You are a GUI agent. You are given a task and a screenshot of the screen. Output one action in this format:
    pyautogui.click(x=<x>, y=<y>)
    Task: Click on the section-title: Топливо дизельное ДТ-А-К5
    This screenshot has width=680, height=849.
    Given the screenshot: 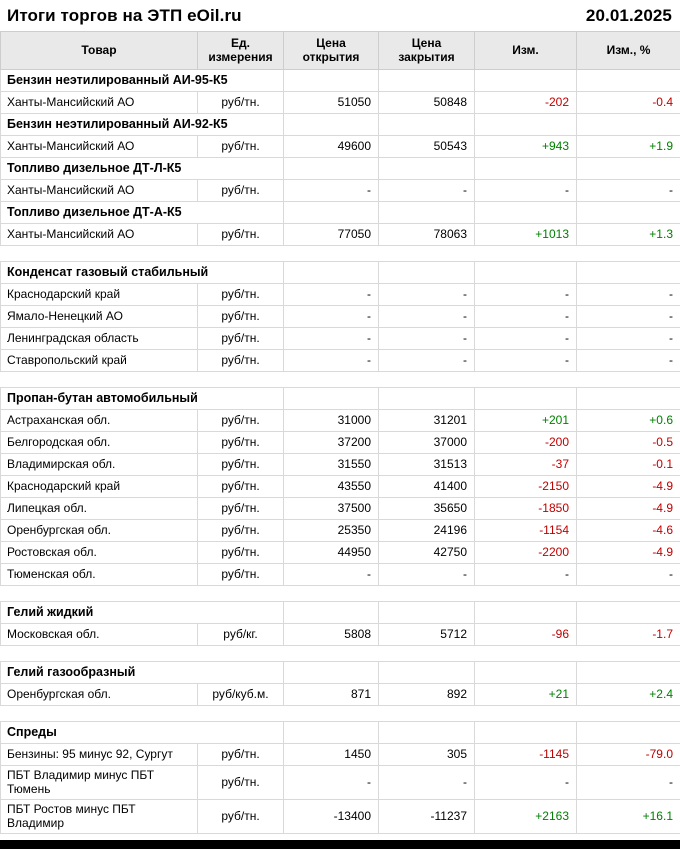 What is the action you would take?
    pyautogui.click(x=142, y=212)
    